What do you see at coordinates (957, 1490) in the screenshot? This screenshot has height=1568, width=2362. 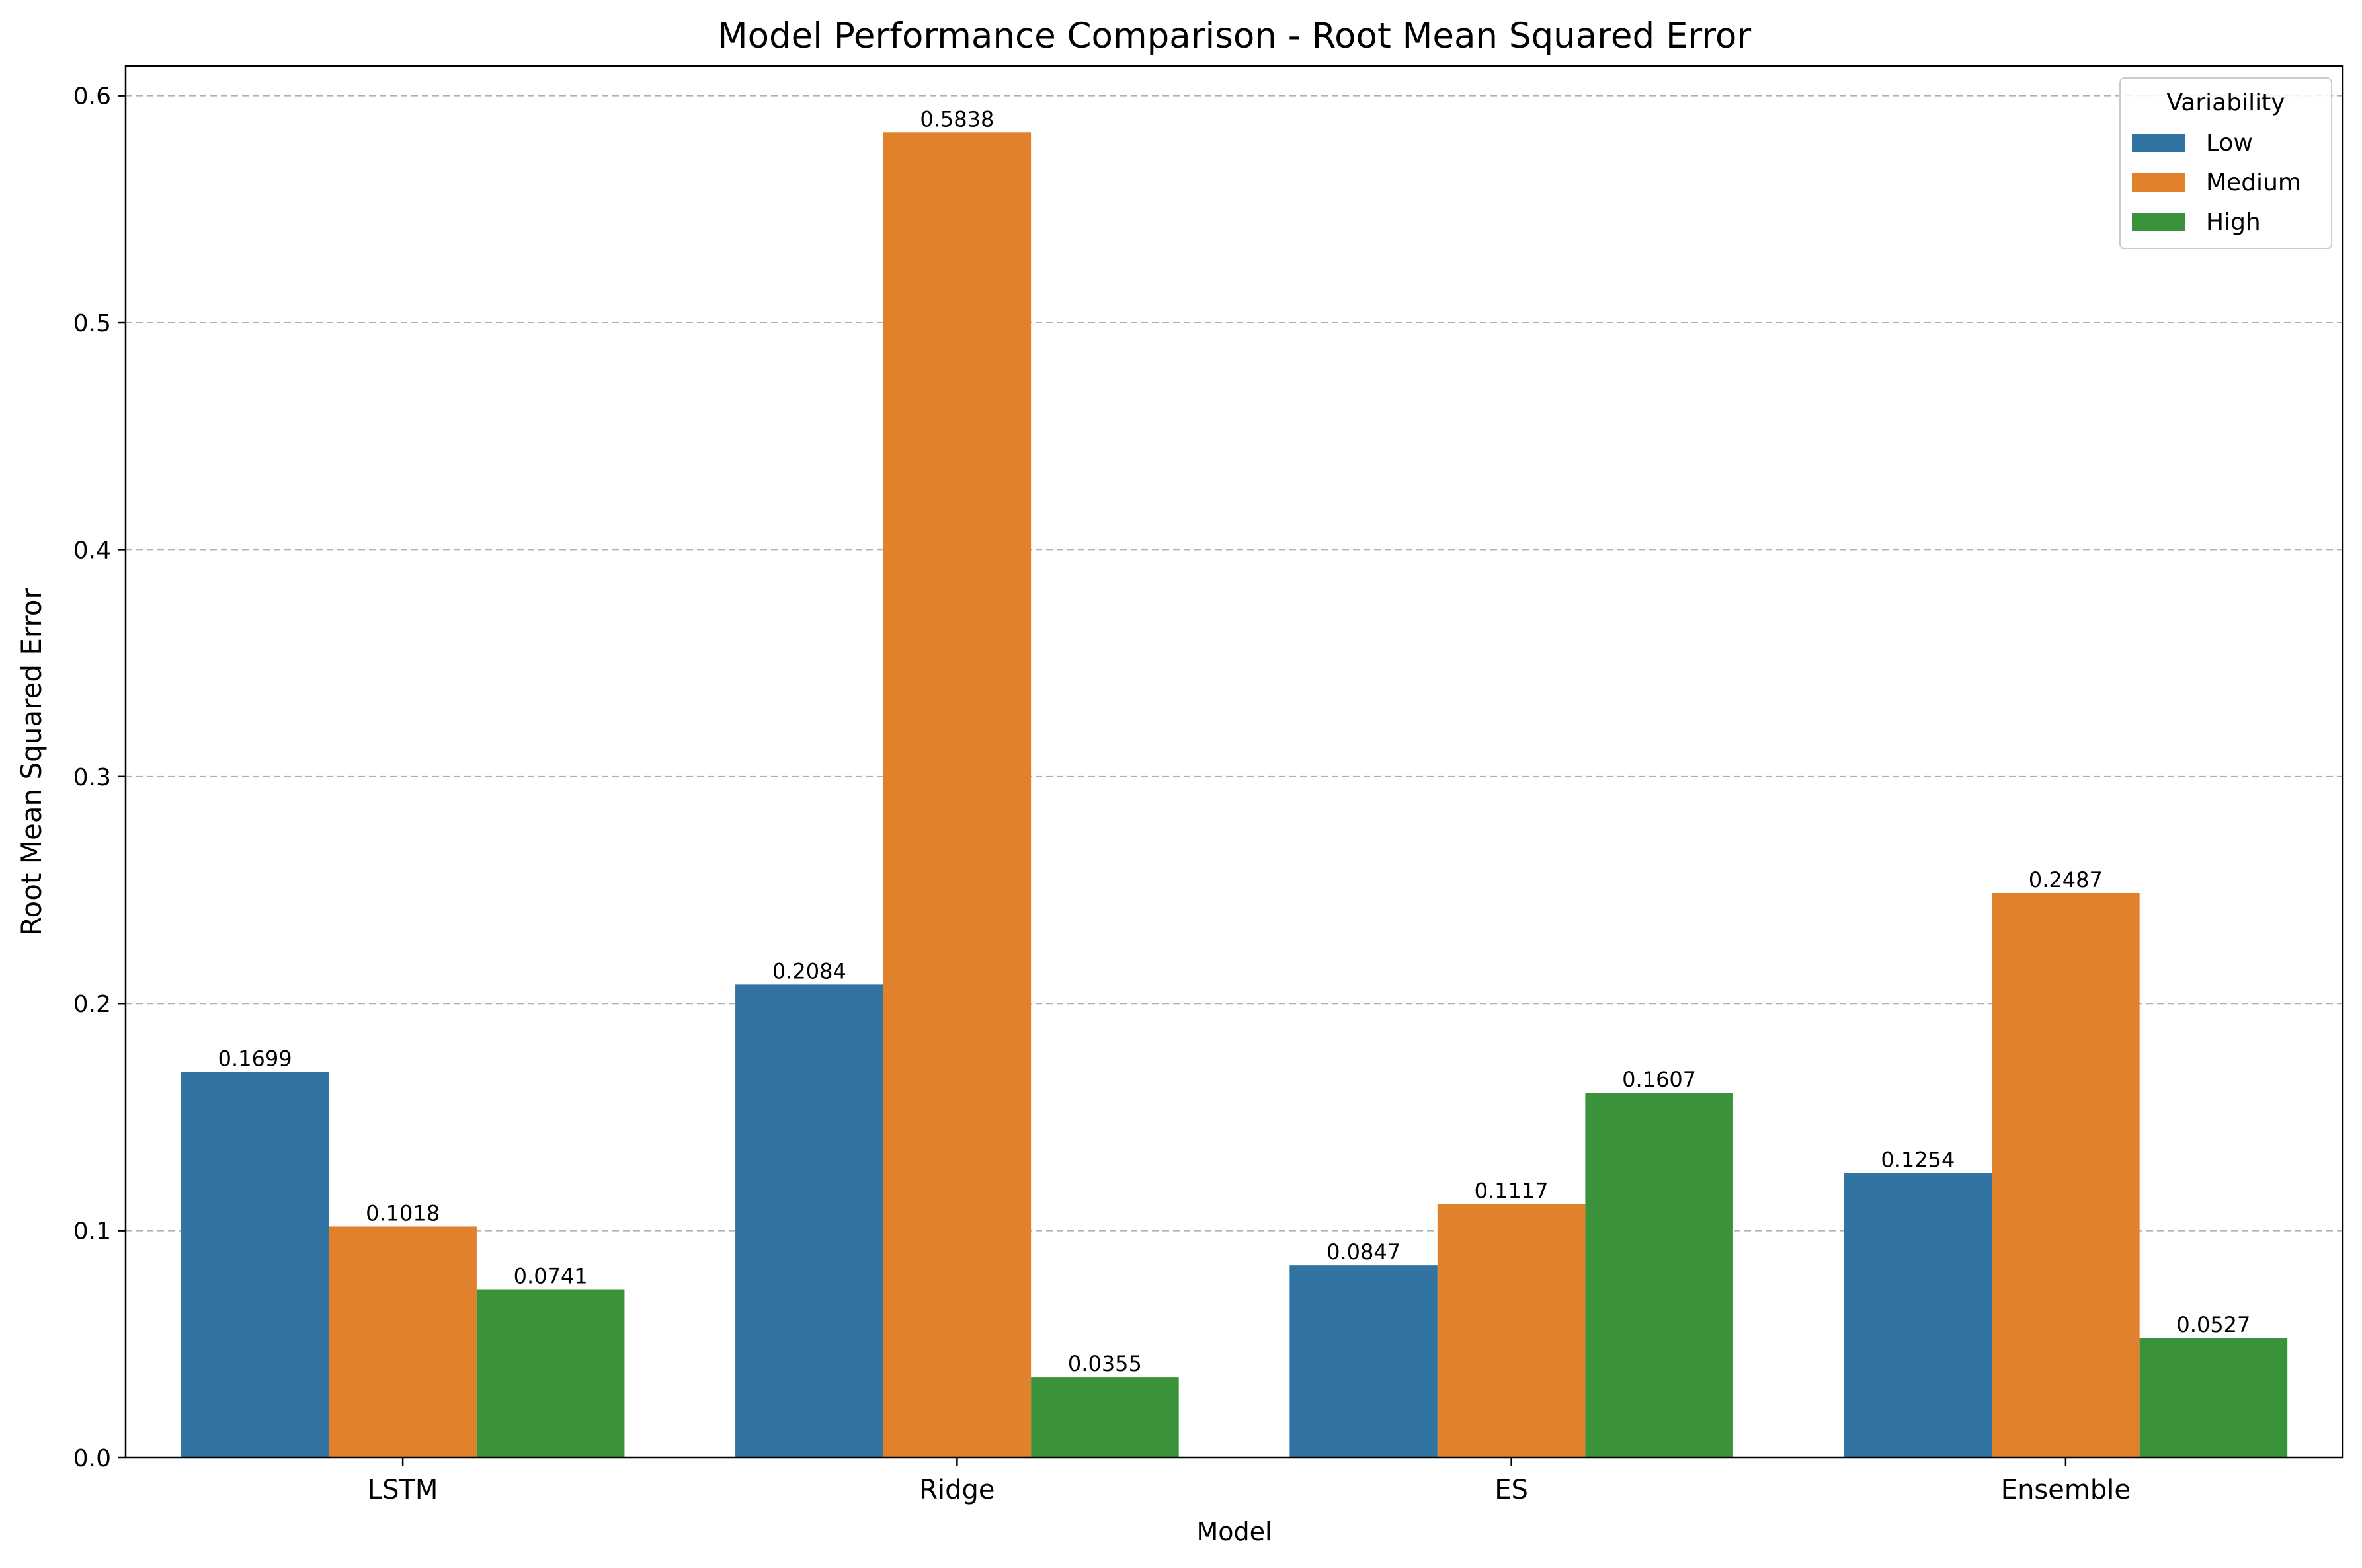 I see `x-tick-label: Ridge` at bounding box center [957, 1490].